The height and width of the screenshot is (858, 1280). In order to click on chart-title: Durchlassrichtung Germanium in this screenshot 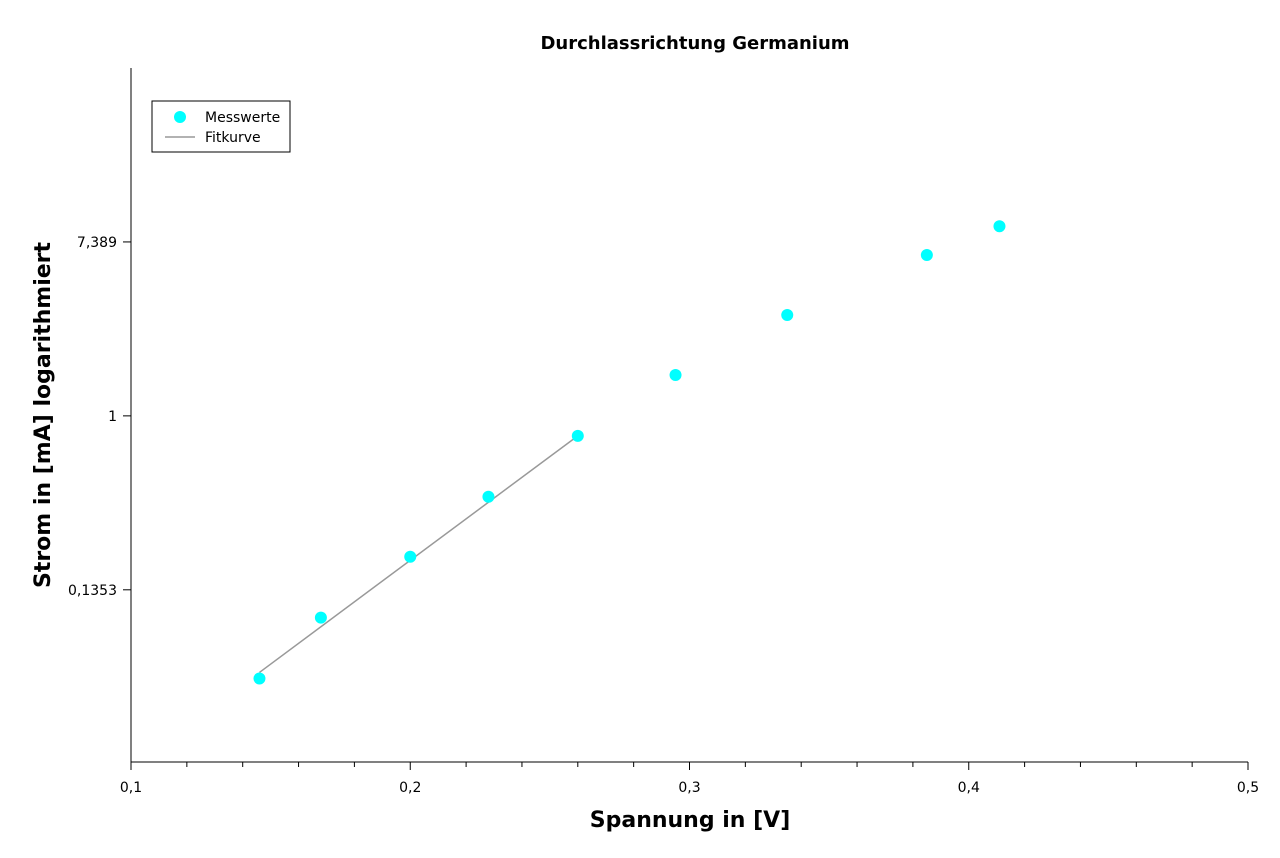, I will do `click(694, 43)`.